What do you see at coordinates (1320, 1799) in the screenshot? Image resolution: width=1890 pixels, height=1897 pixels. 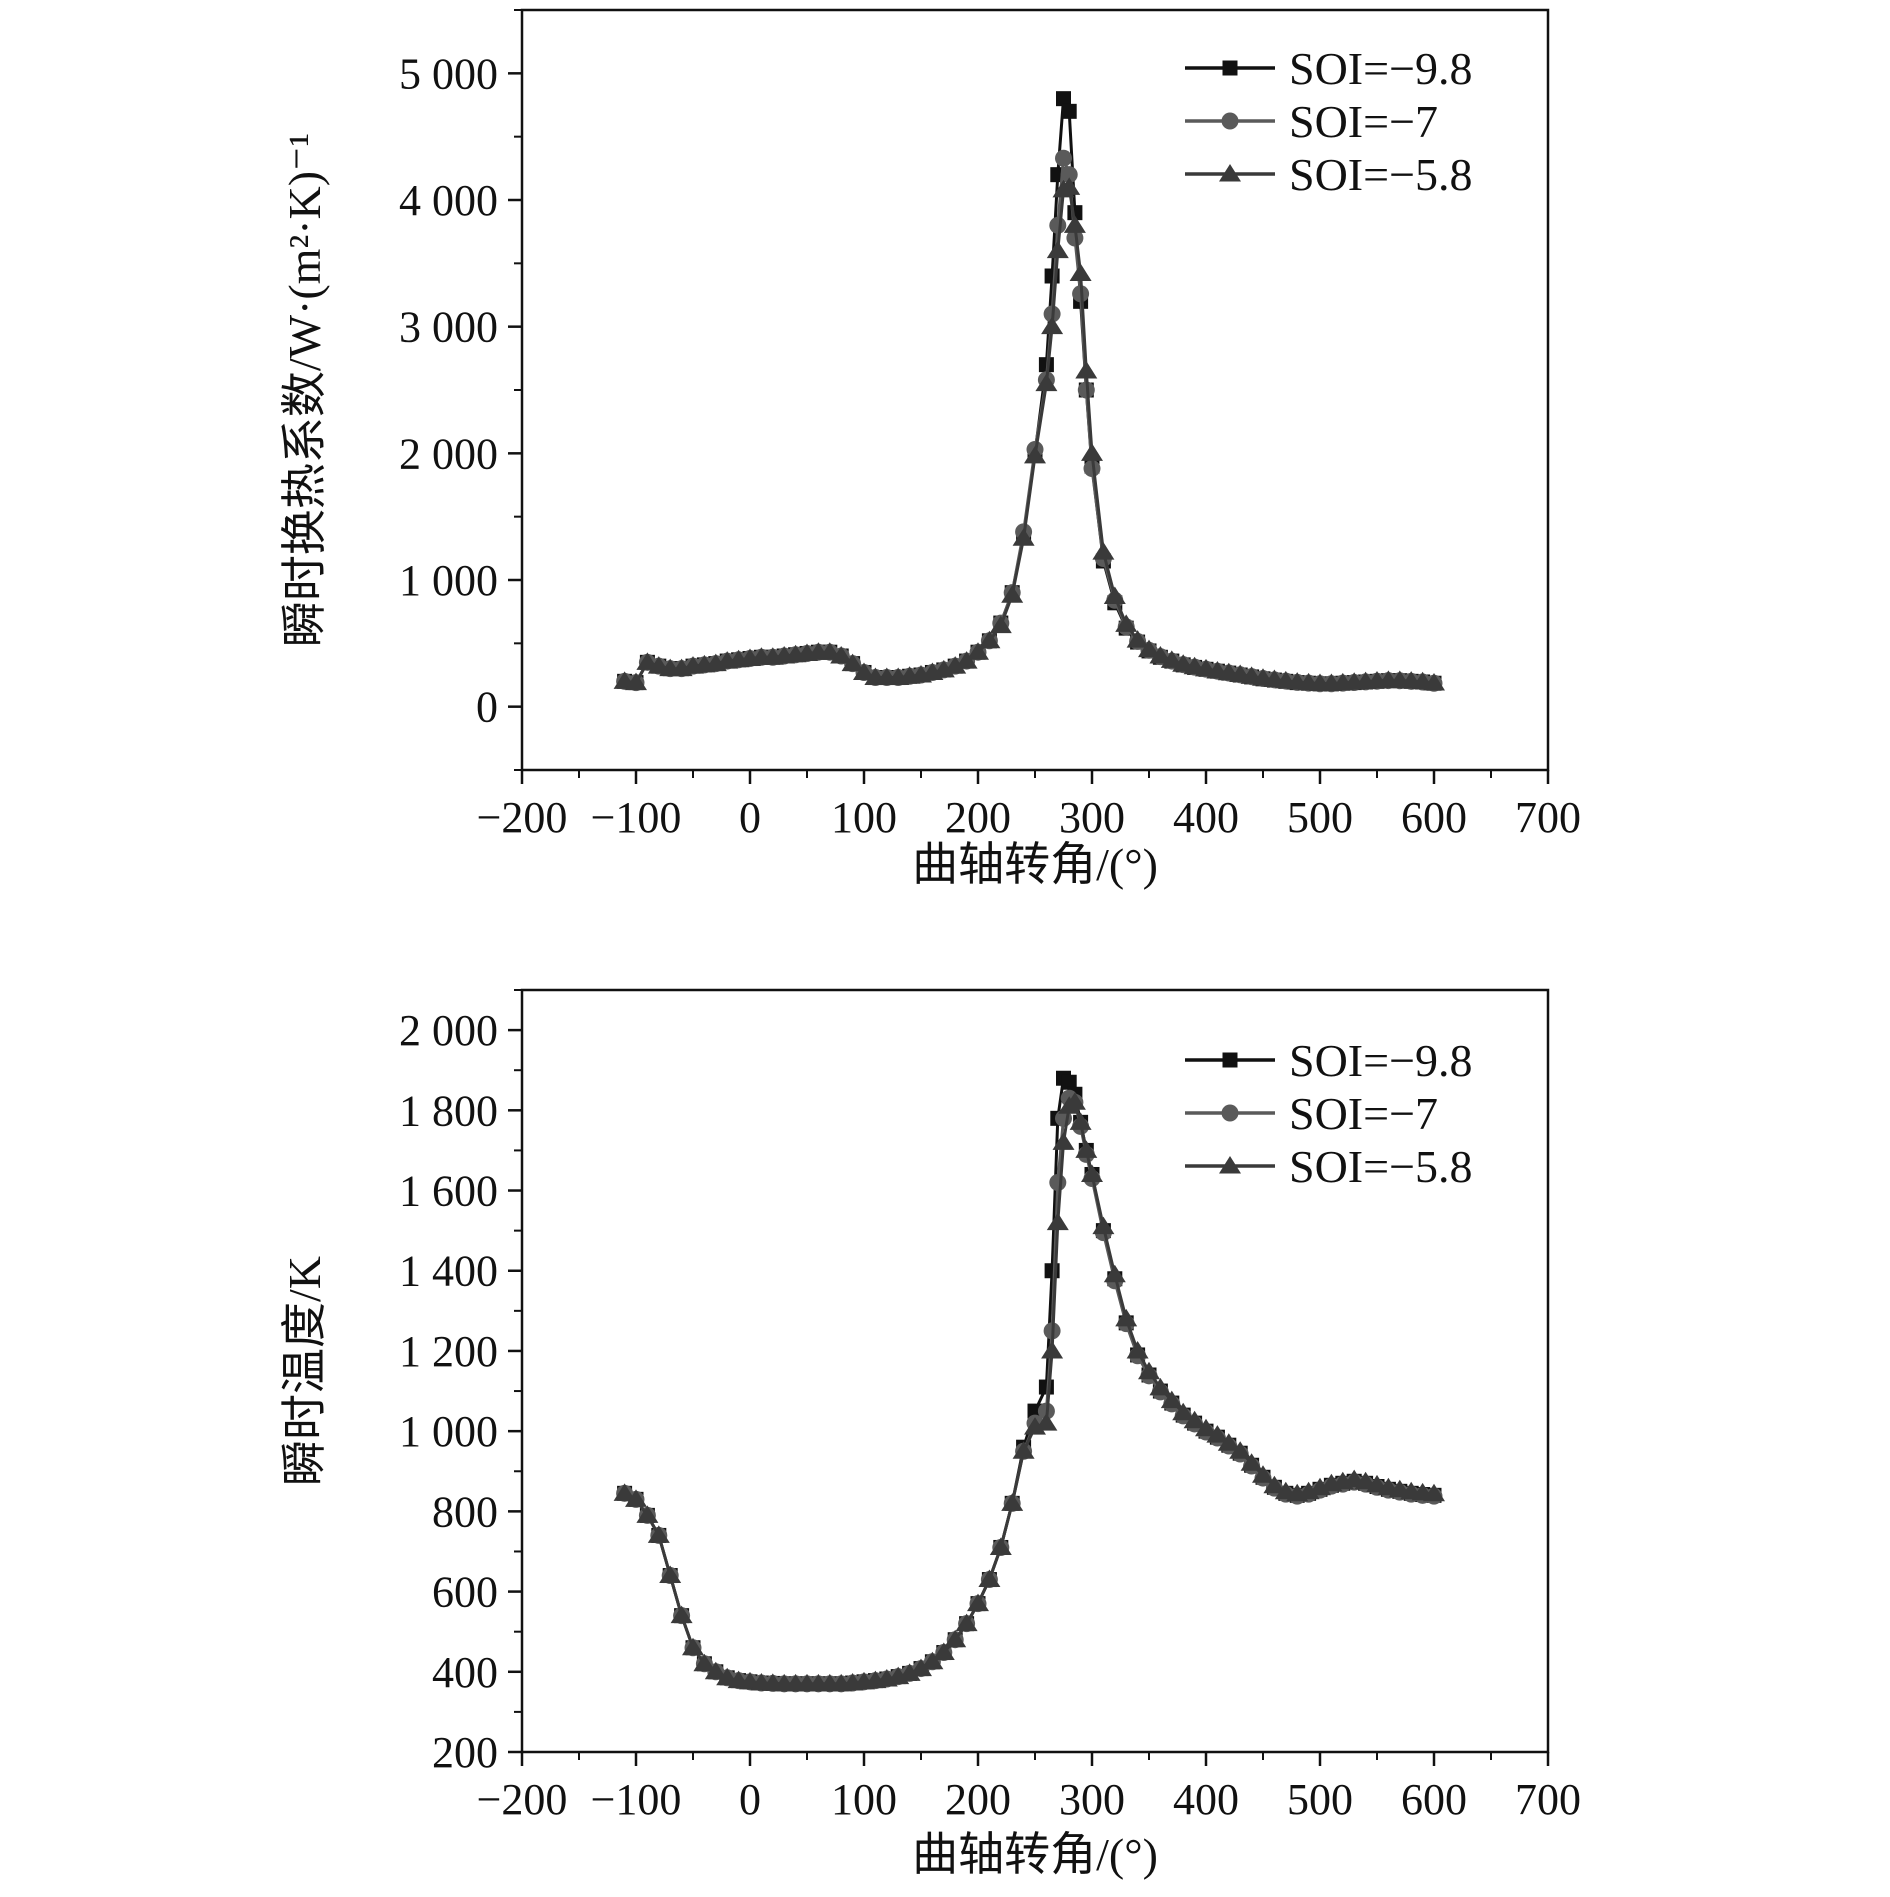 I see `x-tick-label: 500` at bounding box center [1320, 1799].